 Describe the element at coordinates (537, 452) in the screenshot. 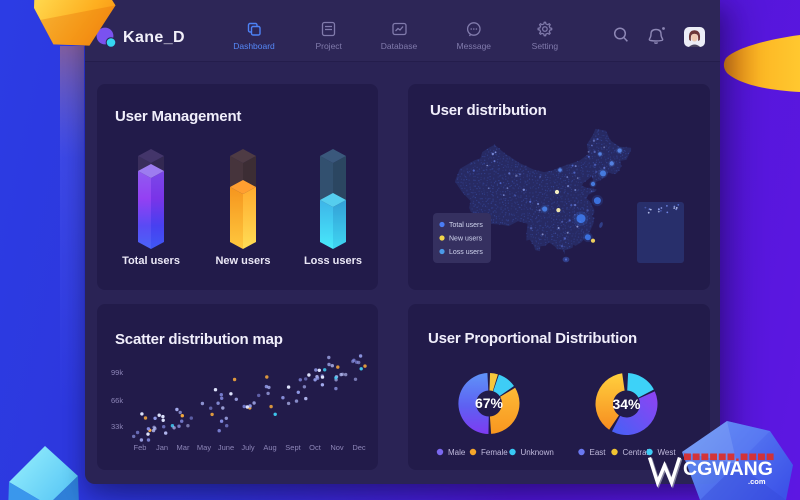

I see `svg-text: Unknown` at that location.